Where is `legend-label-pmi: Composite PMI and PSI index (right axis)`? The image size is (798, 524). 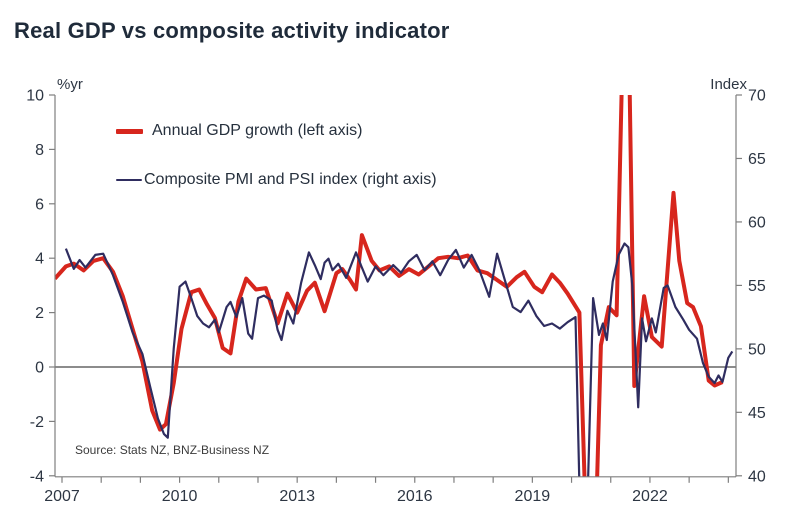 legend-label-pmi: Composite PMI and PSI index (right axis) is located at coordinates (290, 179).